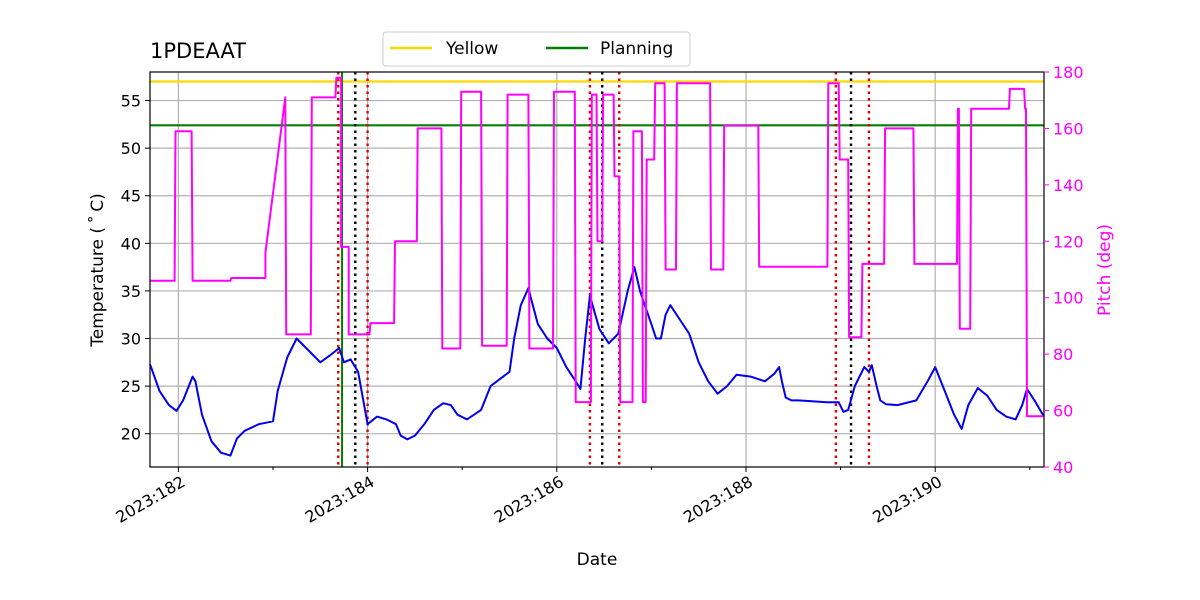 The image size is (1200, 600). Describe the element at coordinates (1063, 411) in the screenshot. I see `y2-tick-label: 60` at that location.